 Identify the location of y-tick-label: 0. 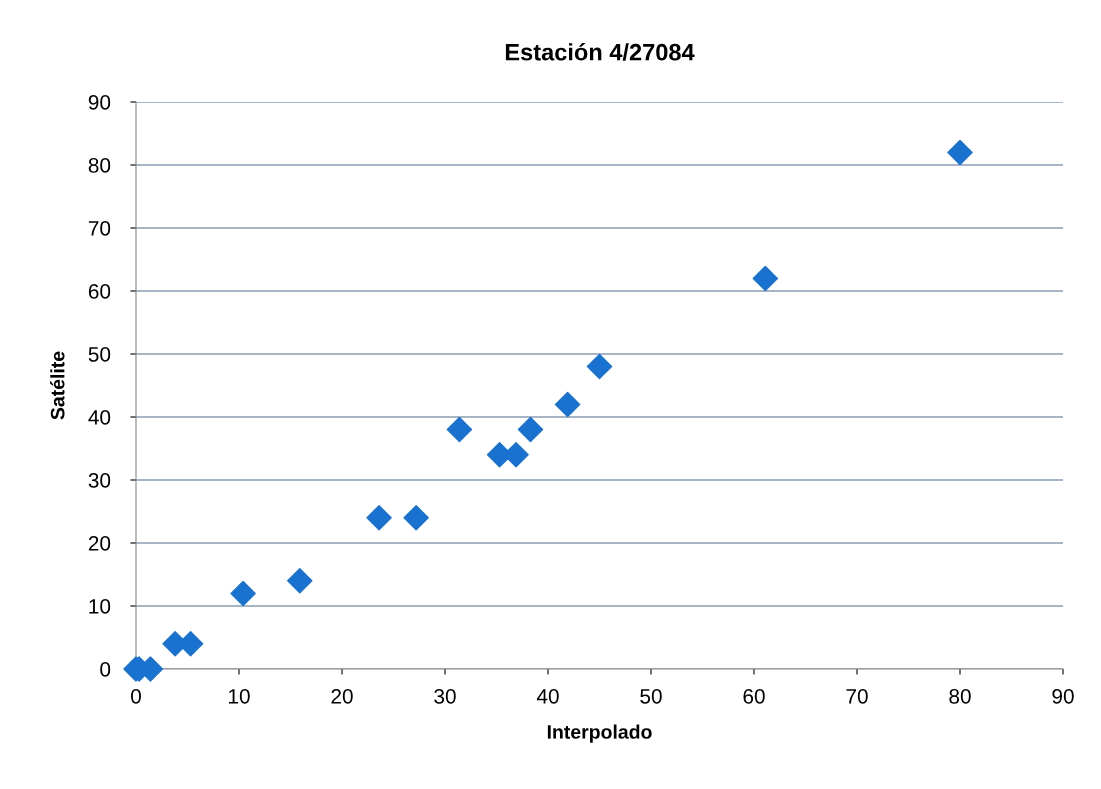
(105, 669).